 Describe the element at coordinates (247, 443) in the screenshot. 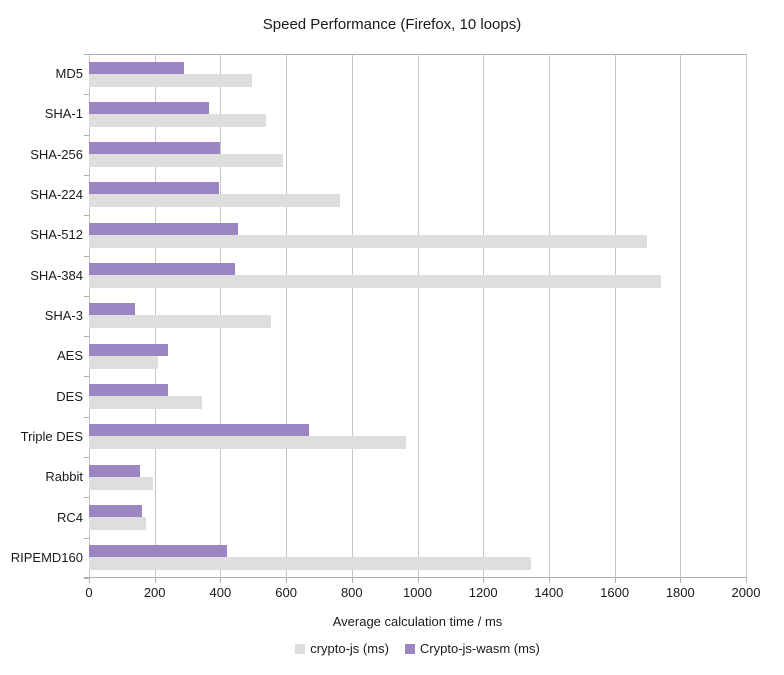

I see `bar-crypto-js-triple-des` at that location.